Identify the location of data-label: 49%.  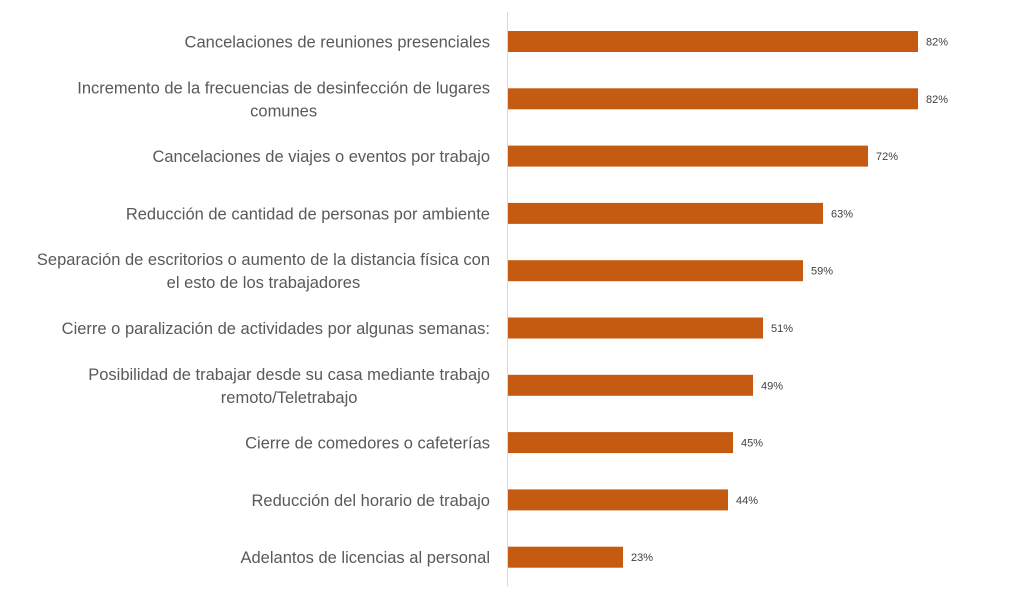
(772, 386).